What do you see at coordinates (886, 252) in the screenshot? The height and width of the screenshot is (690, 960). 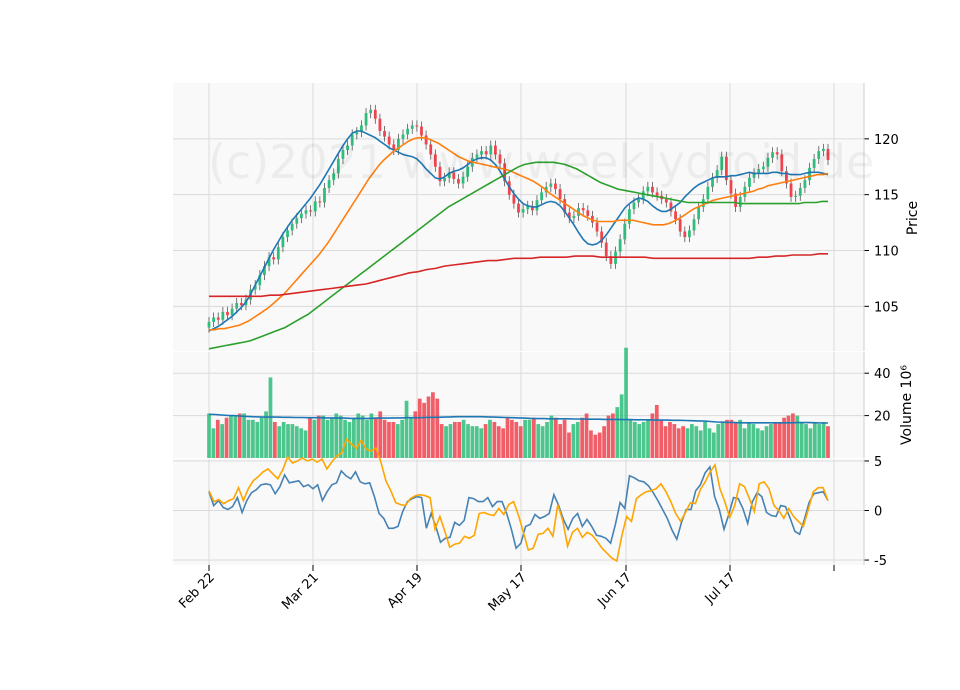 I see `price-ytick-label: 110` at bounding box center [886, 252].